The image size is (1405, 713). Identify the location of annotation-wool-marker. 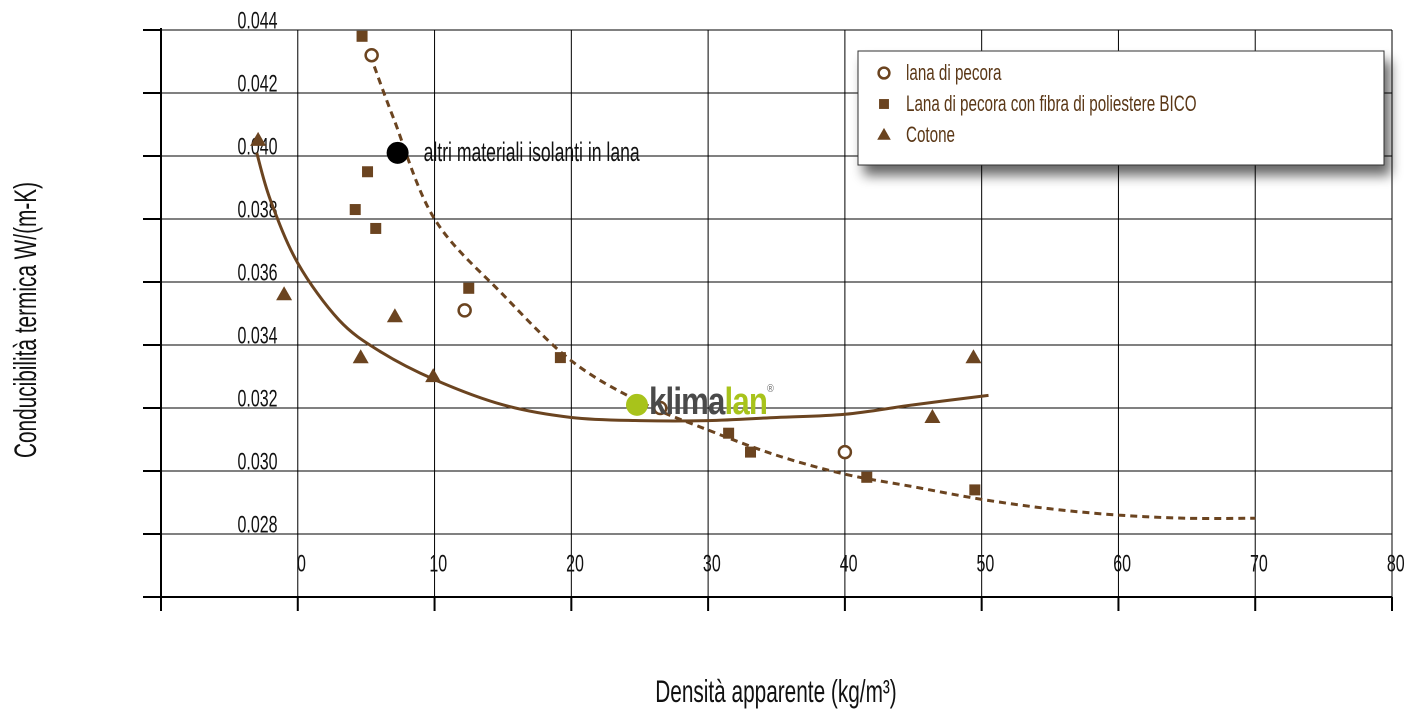
(397, 152).